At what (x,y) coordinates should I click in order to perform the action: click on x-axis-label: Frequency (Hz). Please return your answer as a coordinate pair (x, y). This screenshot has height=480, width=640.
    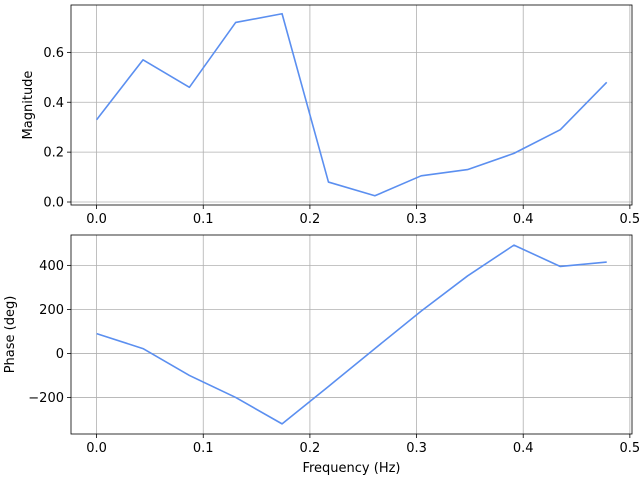
    Looking at the image, I should click on (351, 468).